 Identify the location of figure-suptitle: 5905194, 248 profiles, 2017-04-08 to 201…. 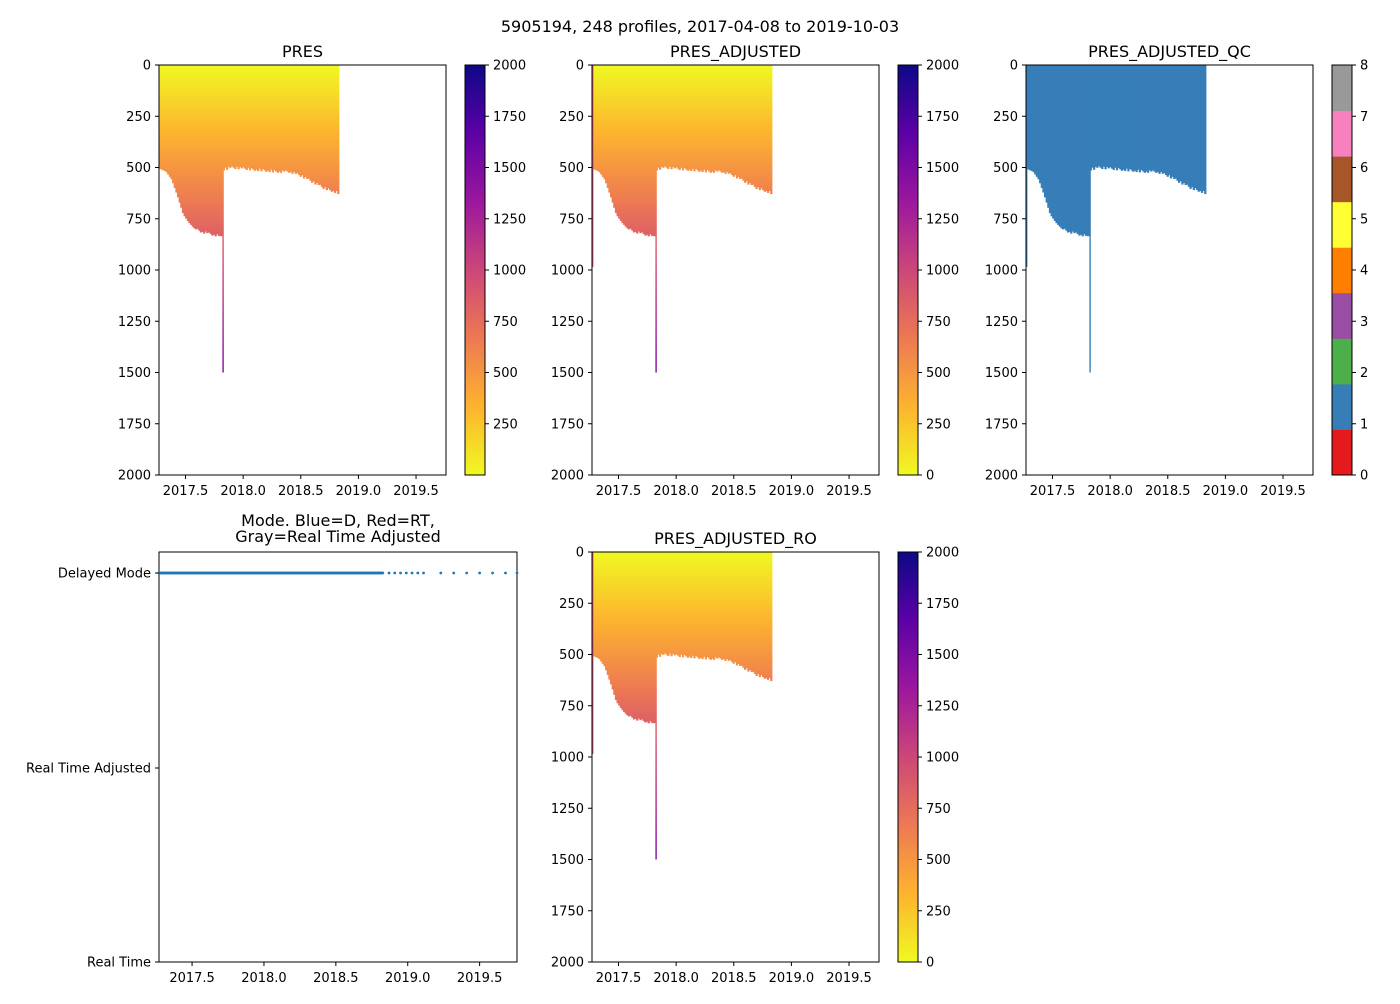
(700, 26).